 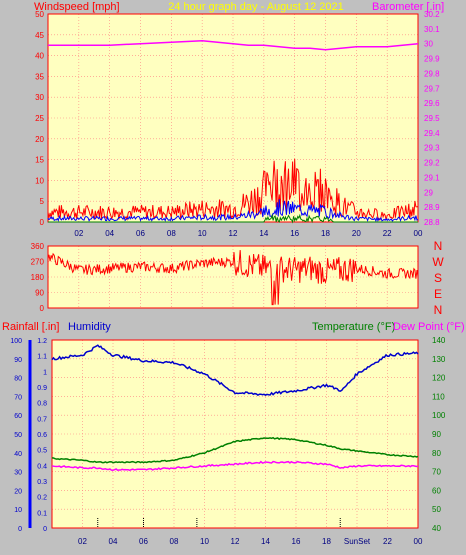 I want to click on rain-tick-label: 0.3, so click(x=42, y=482).